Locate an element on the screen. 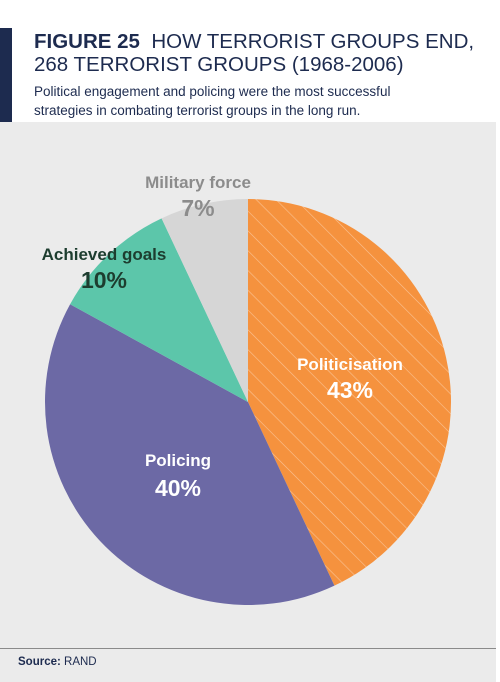 The height and width of the screenshot is (682, 500). source-label: Source: is located at coordinates (39, 662).